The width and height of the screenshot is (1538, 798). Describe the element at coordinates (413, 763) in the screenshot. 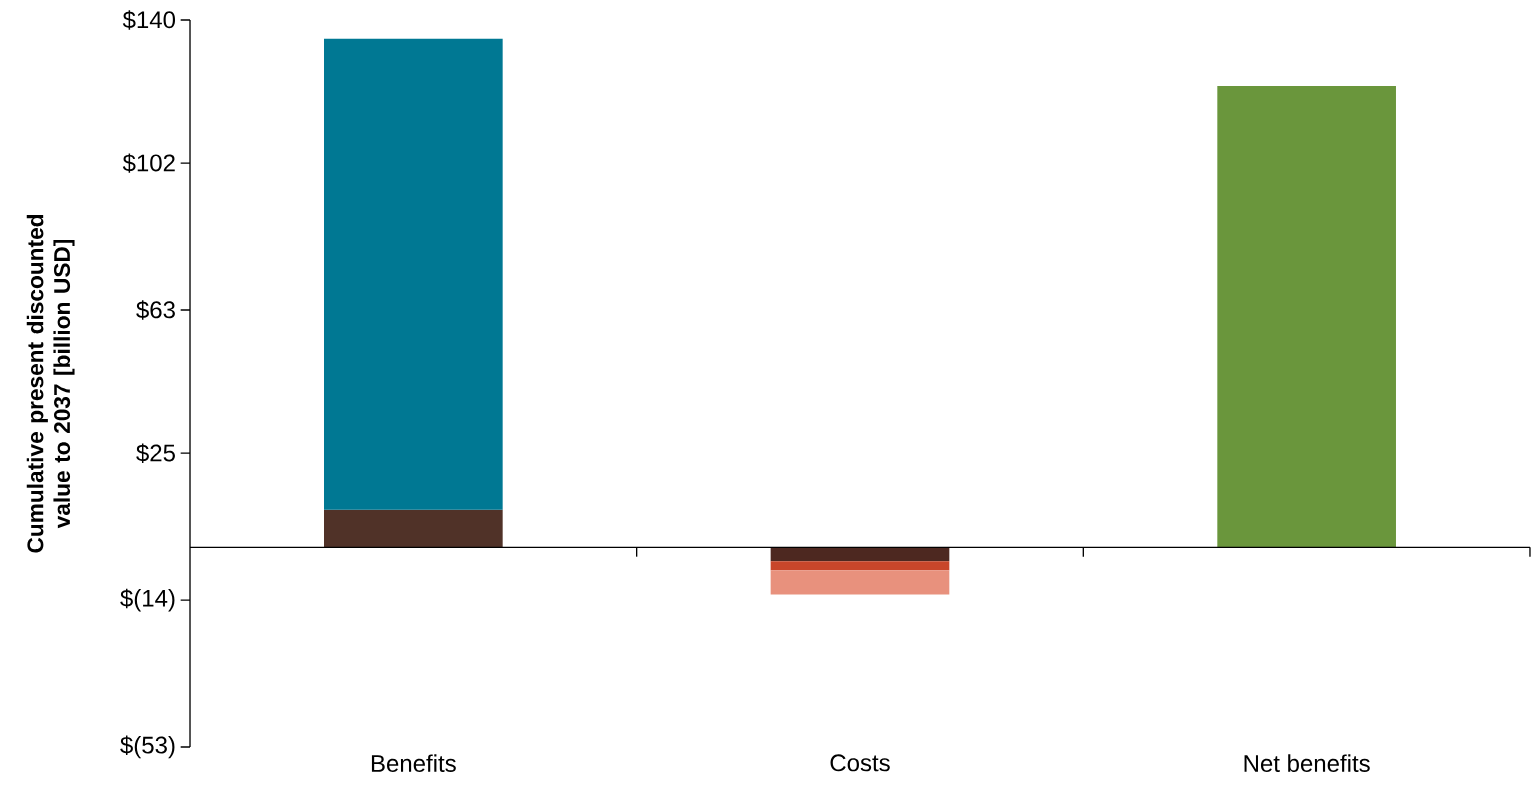

I see `x-tick-label: Benefits` at that location.